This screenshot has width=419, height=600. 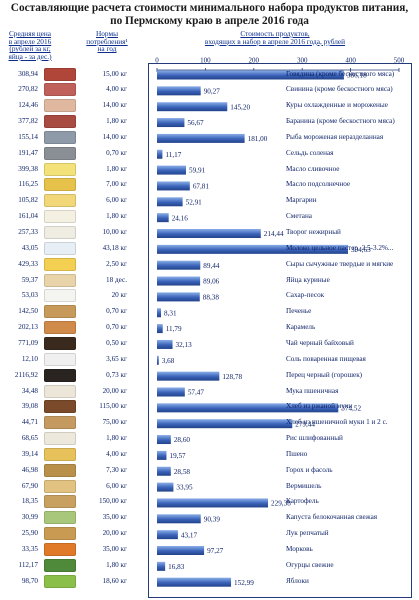 What do you see at coordinates (340, 263) in the screenshot?
I see `product-name-label: Сыры сычужные твердые и мягкие` at bounding box center [340, 263].